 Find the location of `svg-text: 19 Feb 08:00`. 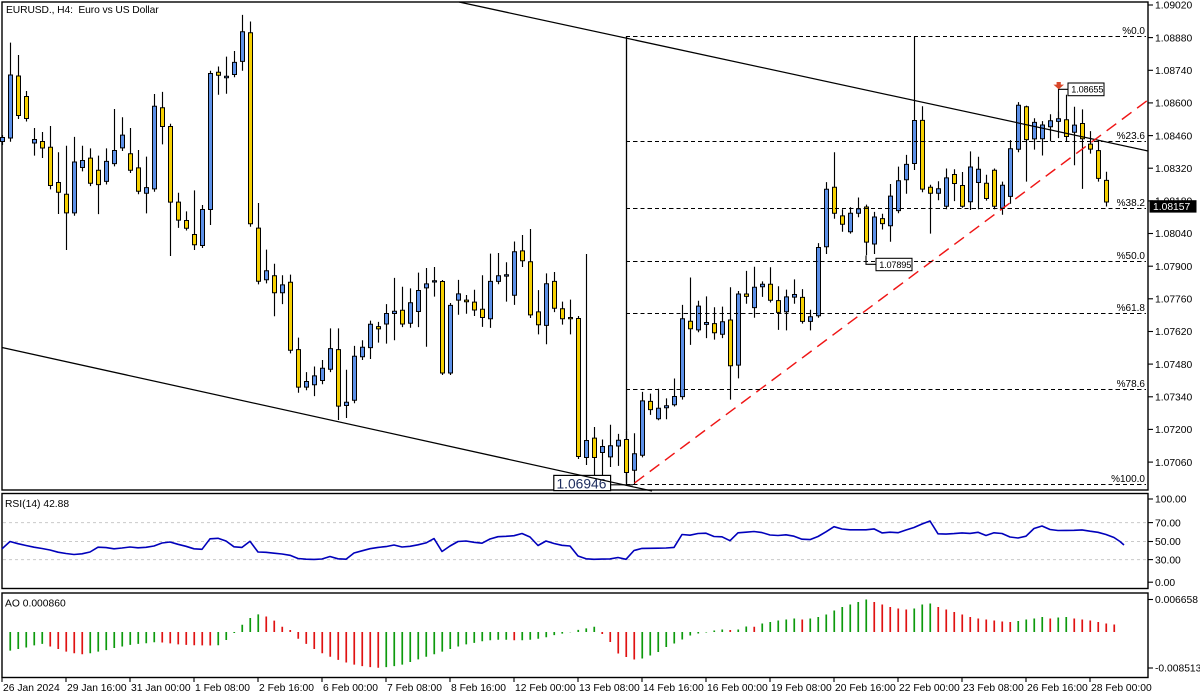

svg-text: 19 Feb 08:00 is located at coordinates (801, 688).